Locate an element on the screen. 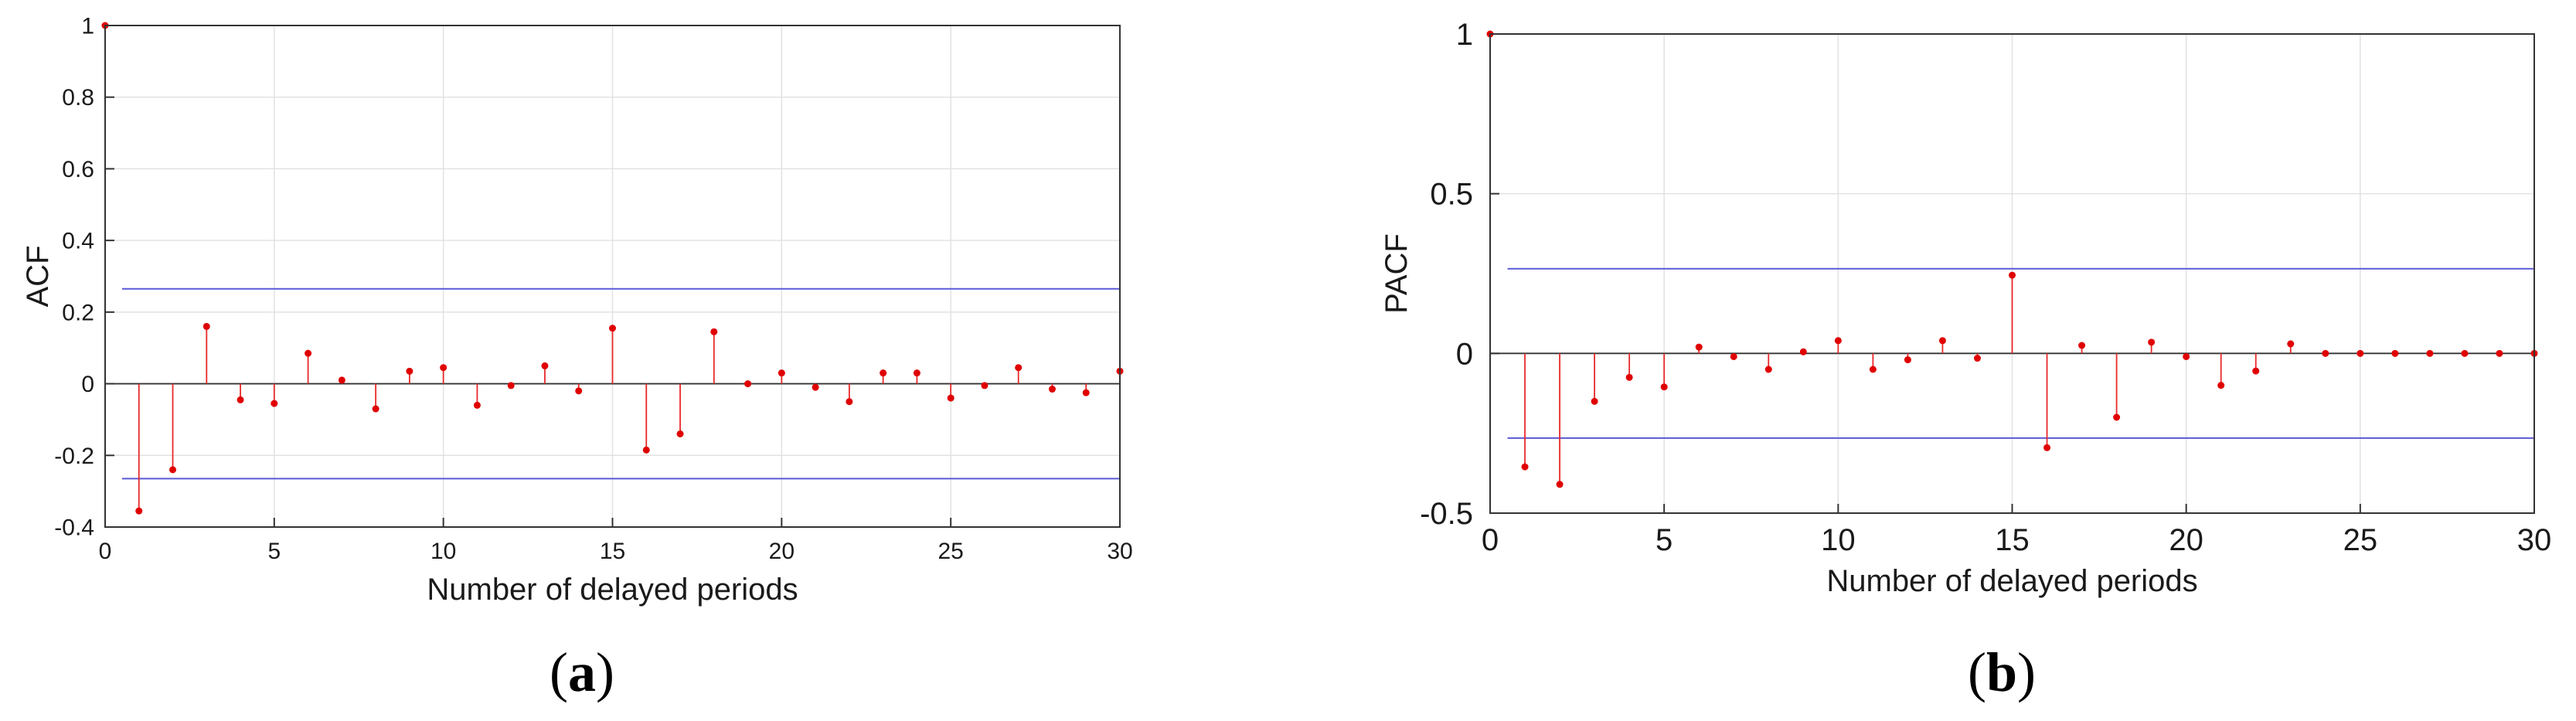  pacf-x-tick-label: 15 is located at coordinates (2012, 540).